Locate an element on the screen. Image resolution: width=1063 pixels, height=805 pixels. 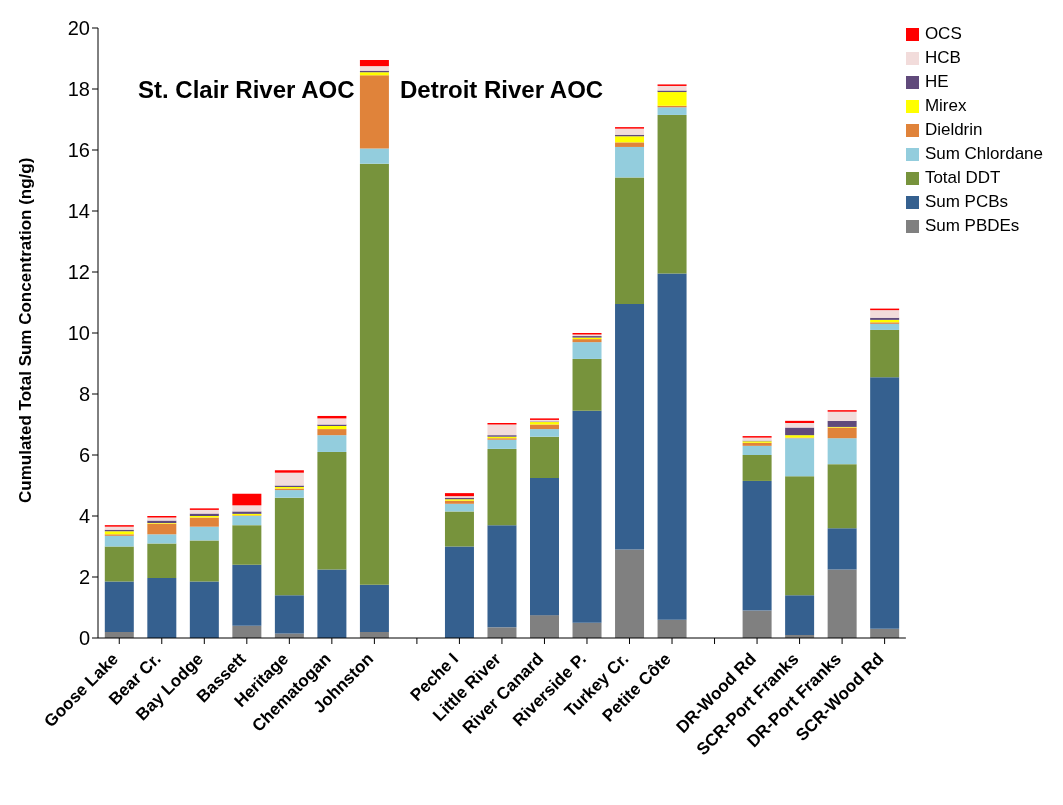
y-tick-label: 18 is located at coordinates (78, 89).